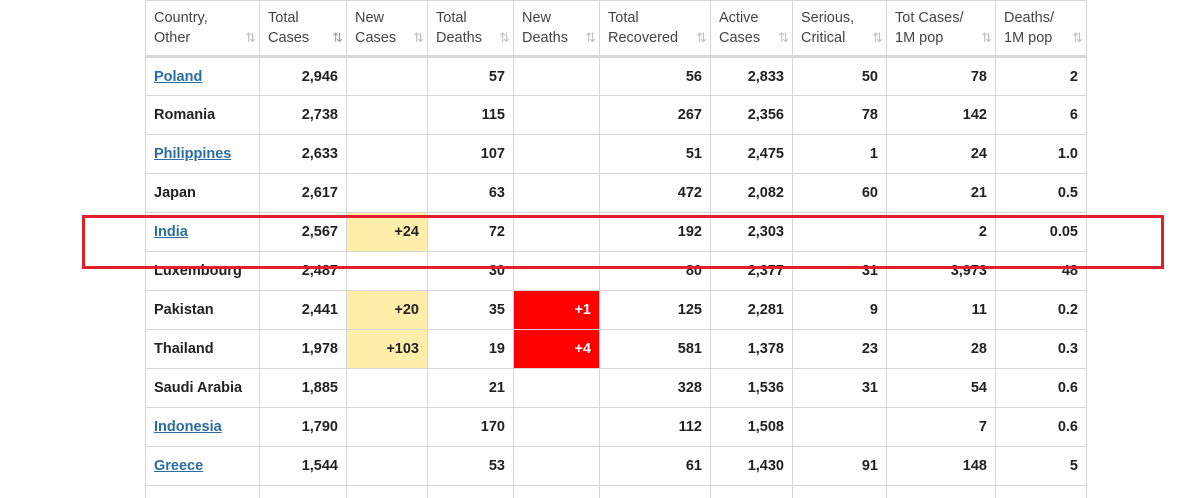 The width and height of the screenshot is (1204, 498). Describe the element at coordinates (202, 29) in the screenshot. I see `column-header-country: Country, Other ⇅` at that location.